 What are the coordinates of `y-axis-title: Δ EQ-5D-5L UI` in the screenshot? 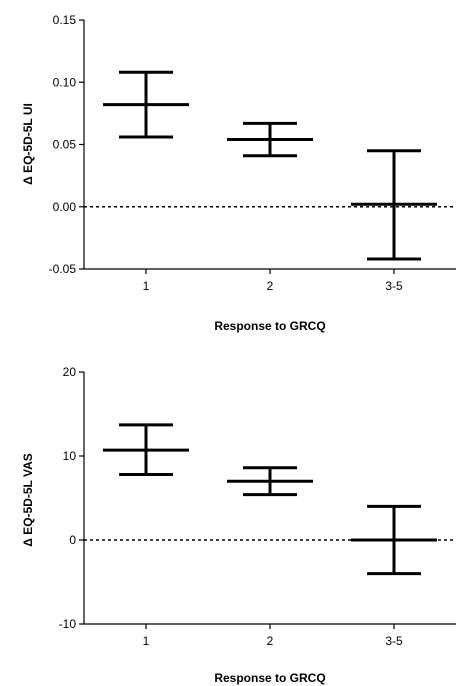 It's located at (28, 144).